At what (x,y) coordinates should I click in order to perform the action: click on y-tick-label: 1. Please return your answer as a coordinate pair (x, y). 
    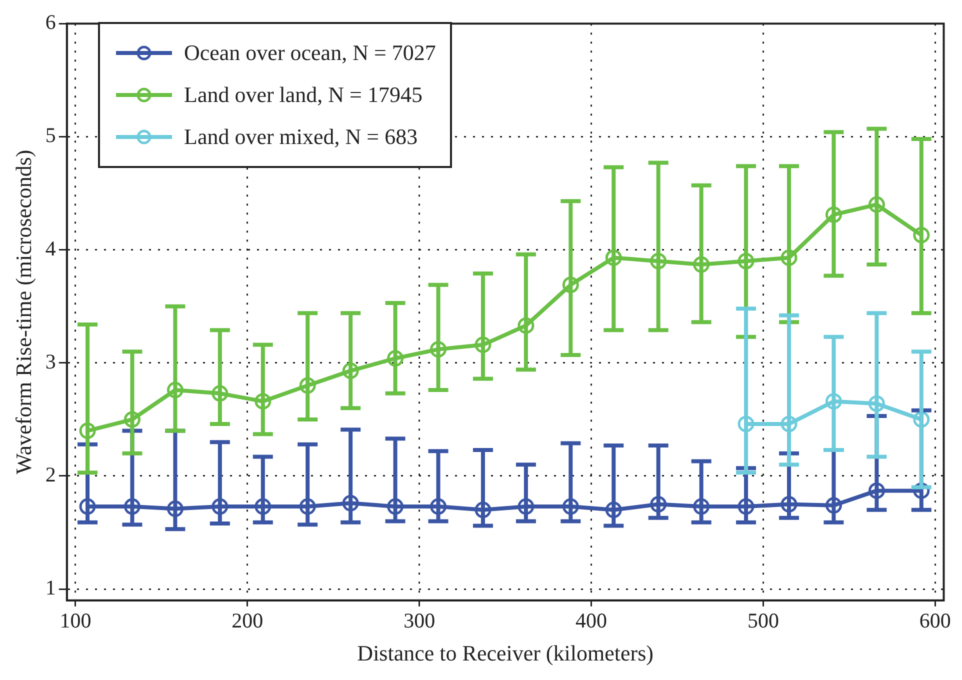
    Looking at the image, I should click on (50, 588).